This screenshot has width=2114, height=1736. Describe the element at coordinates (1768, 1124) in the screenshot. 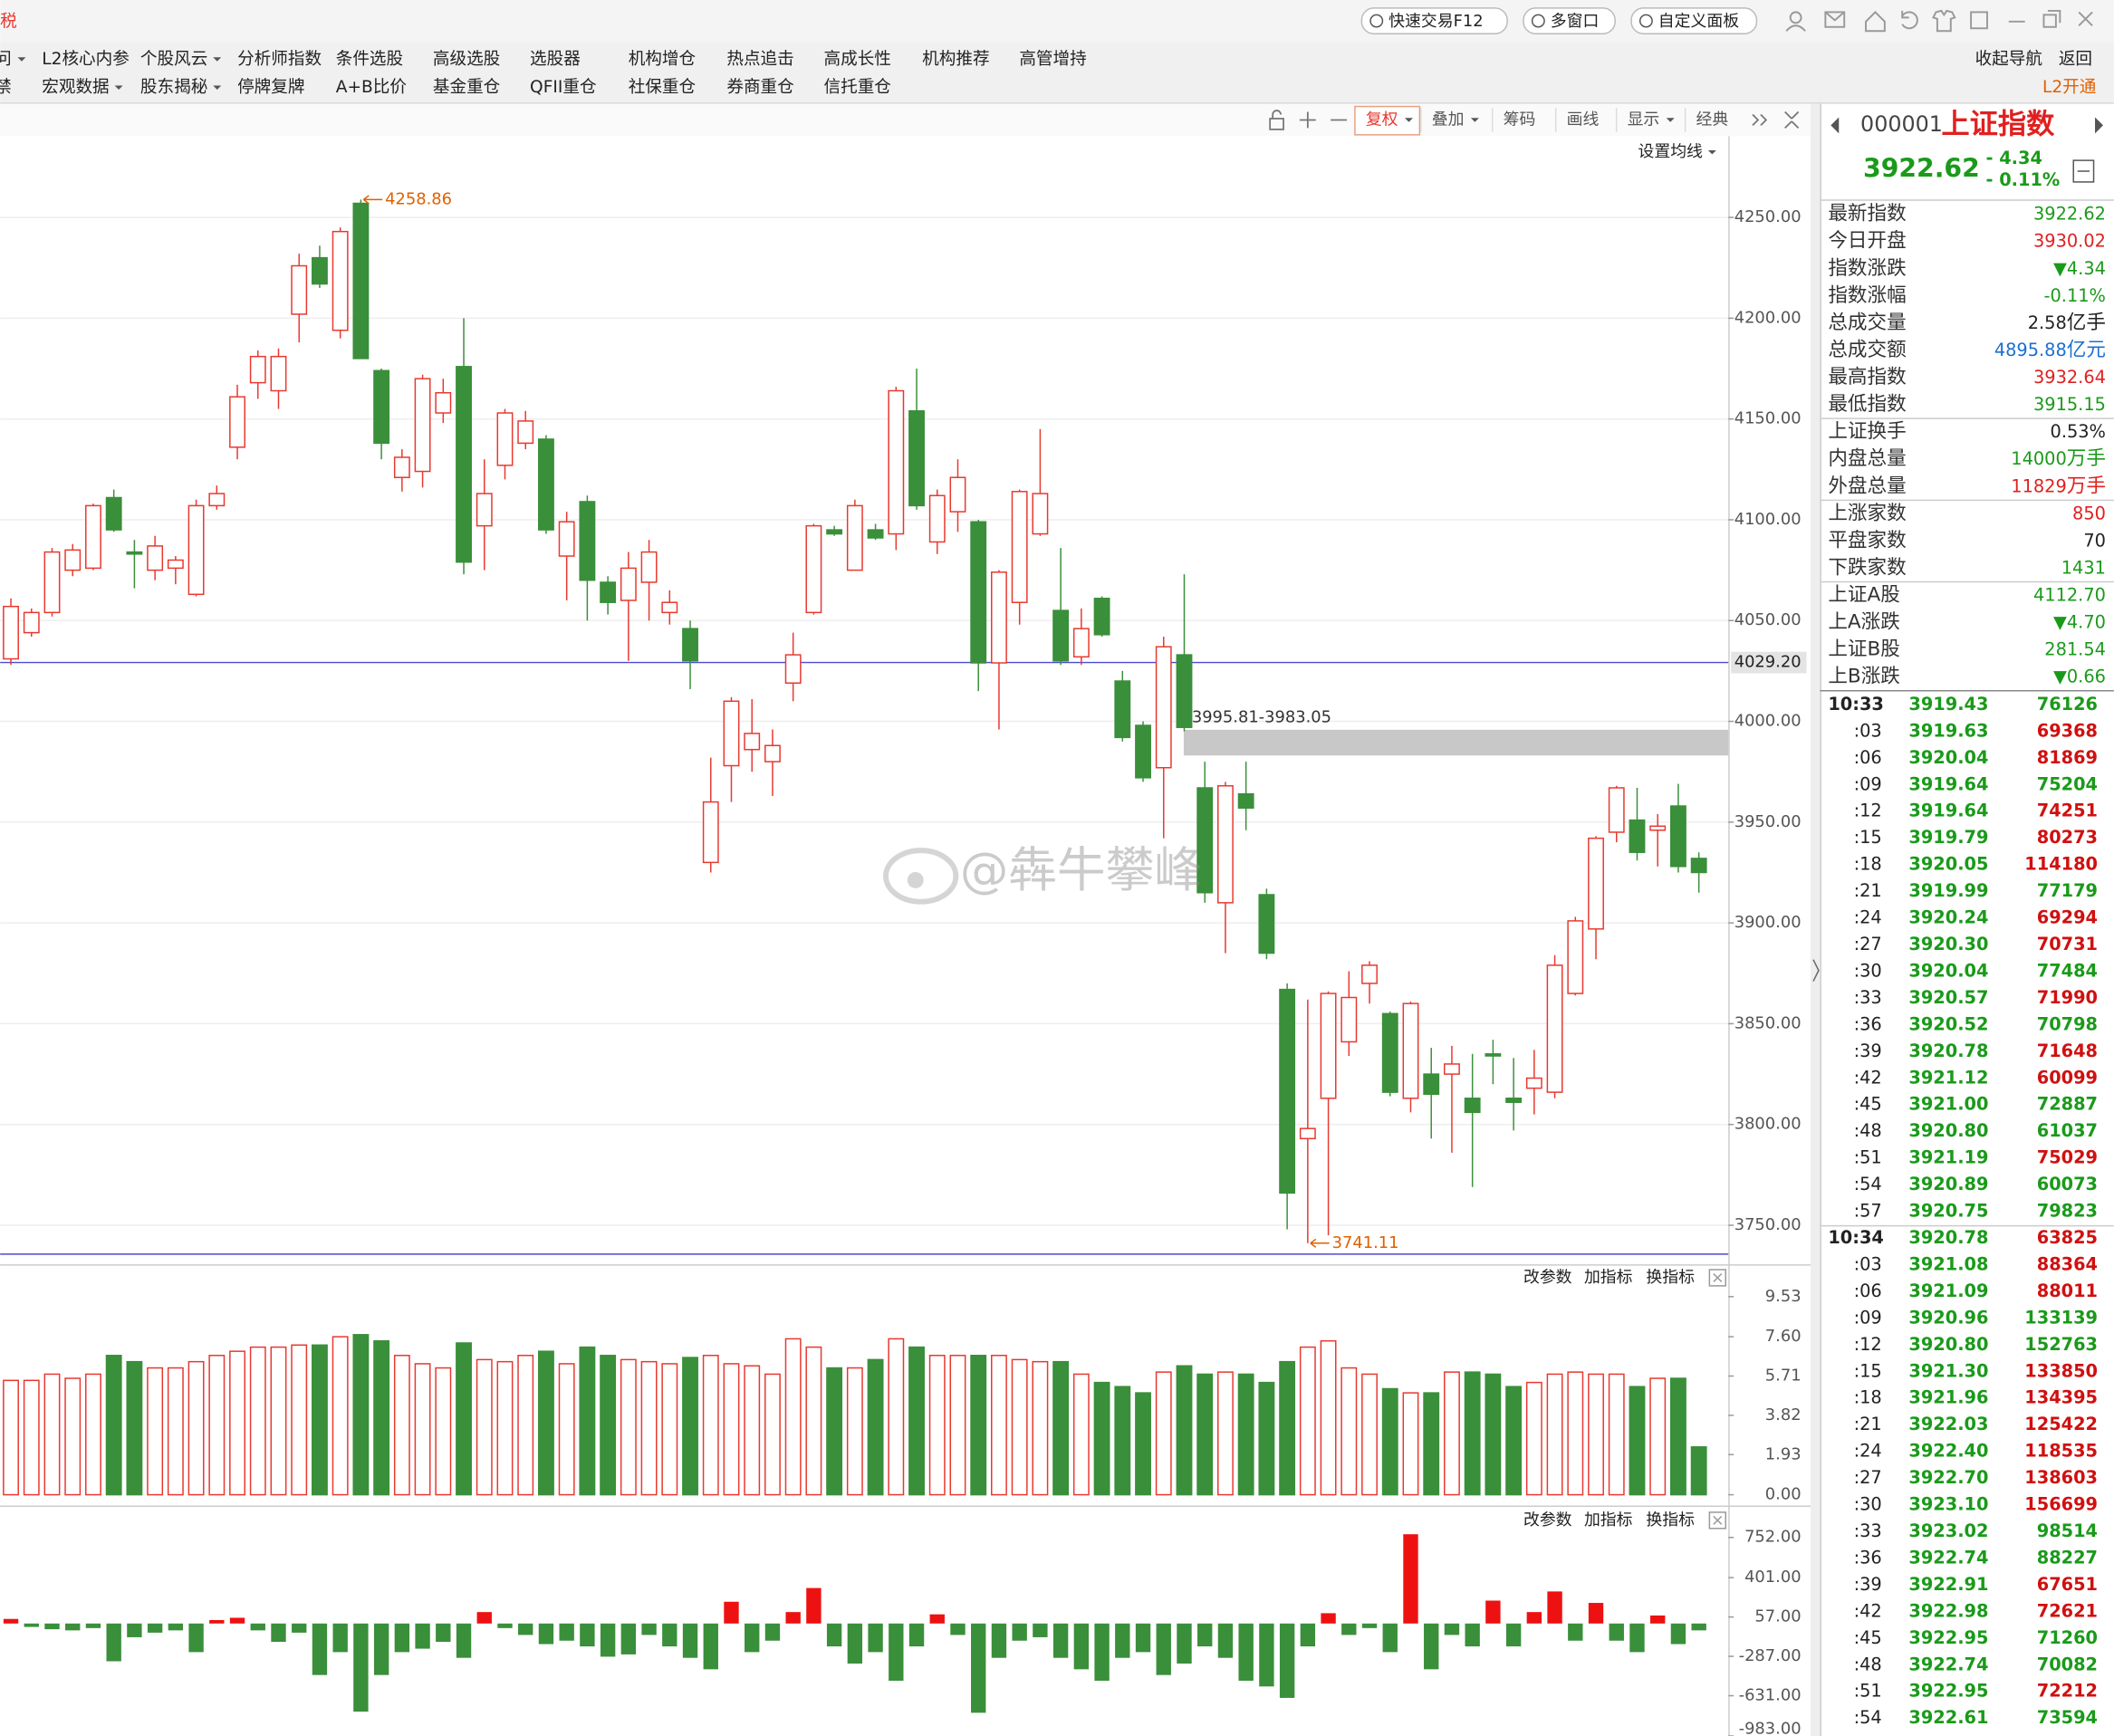

I see `y-tick-label: 3800.00` at that location.